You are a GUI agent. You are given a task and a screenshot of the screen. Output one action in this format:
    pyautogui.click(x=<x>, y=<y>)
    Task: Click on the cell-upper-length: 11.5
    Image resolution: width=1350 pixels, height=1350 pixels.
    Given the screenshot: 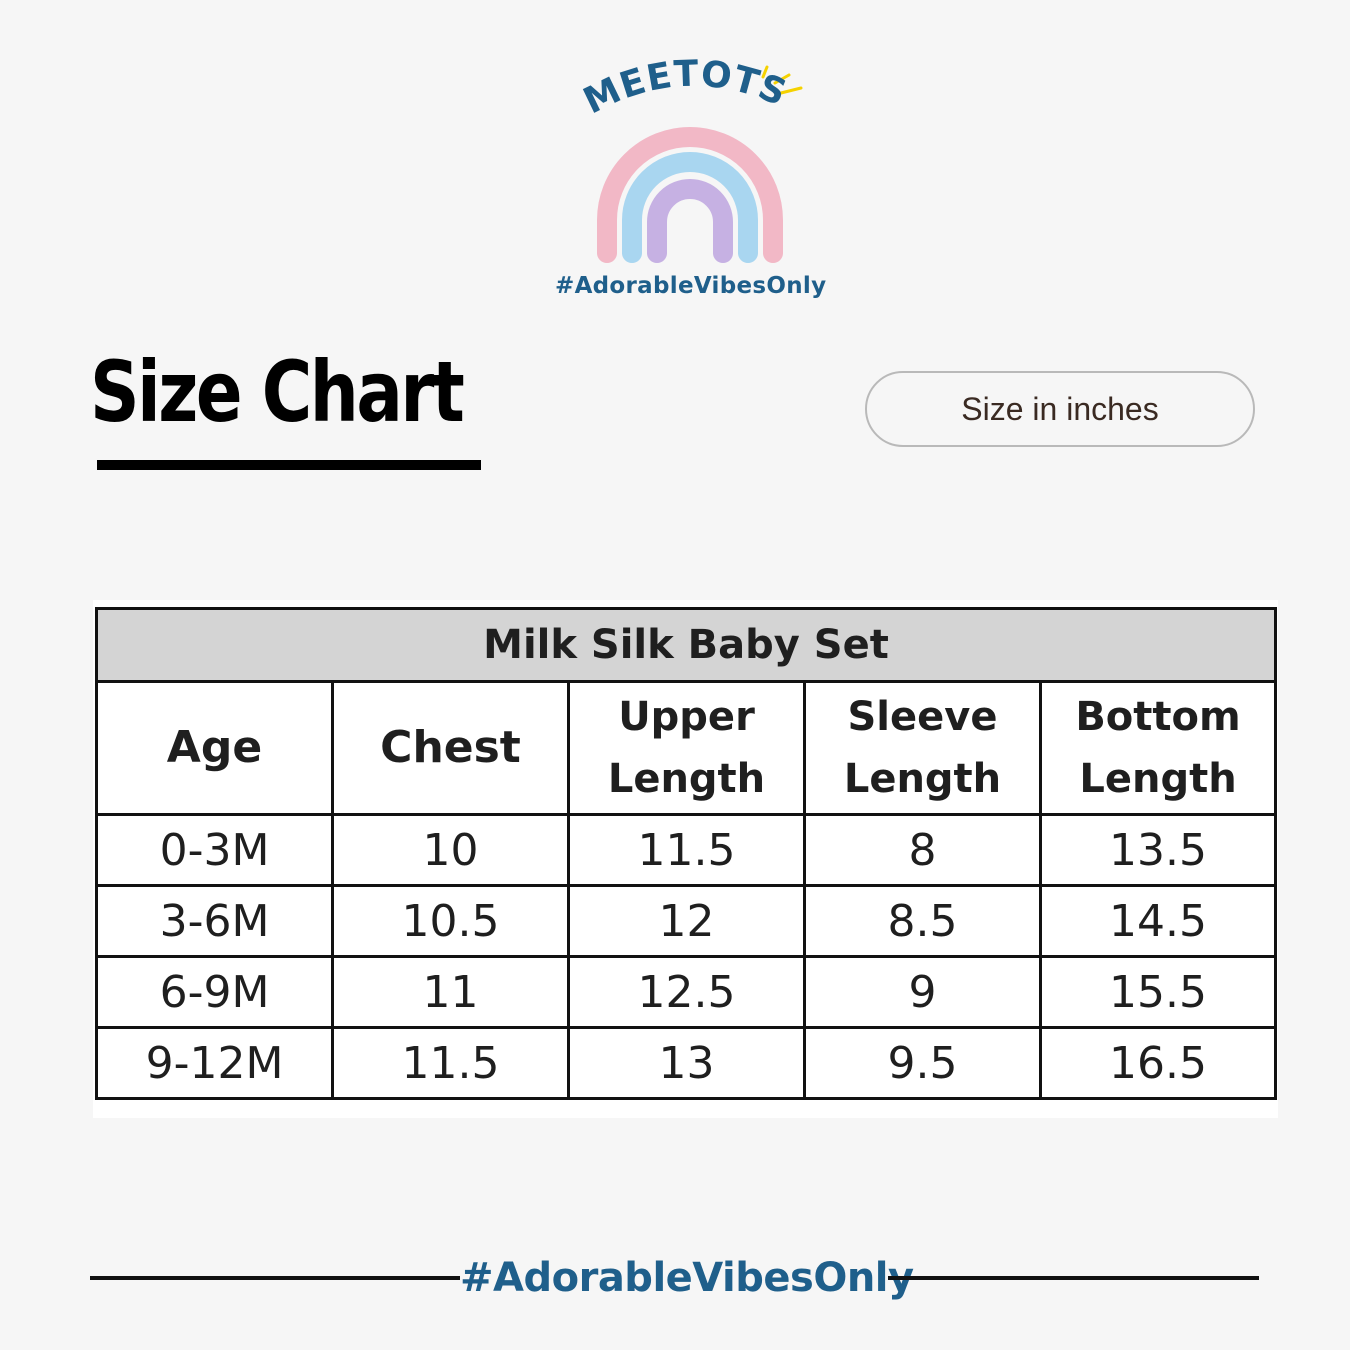 What is the action you would take?
    pyautogui.click(x=686, y=850)
    